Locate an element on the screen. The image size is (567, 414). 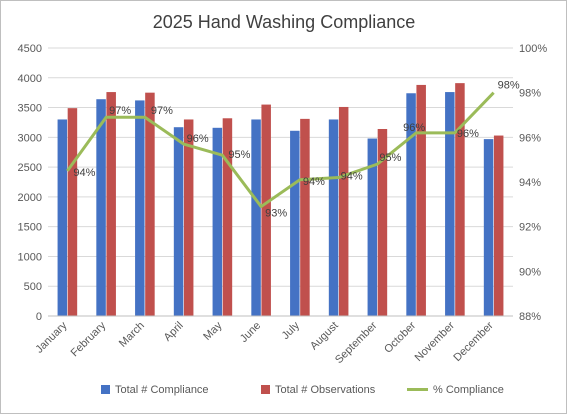
x-tick-label: May is located at coordinates (213, 331).